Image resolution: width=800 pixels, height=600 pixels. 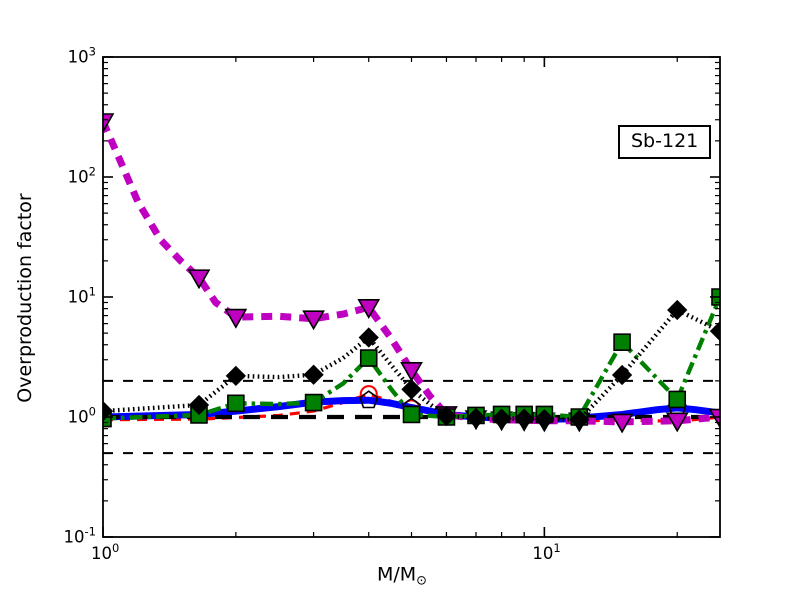 What do you see at coordinates (369, 399) in the screenshot?
I see `blue-solid-pentagons-marker` at bounding box center [369, 399].